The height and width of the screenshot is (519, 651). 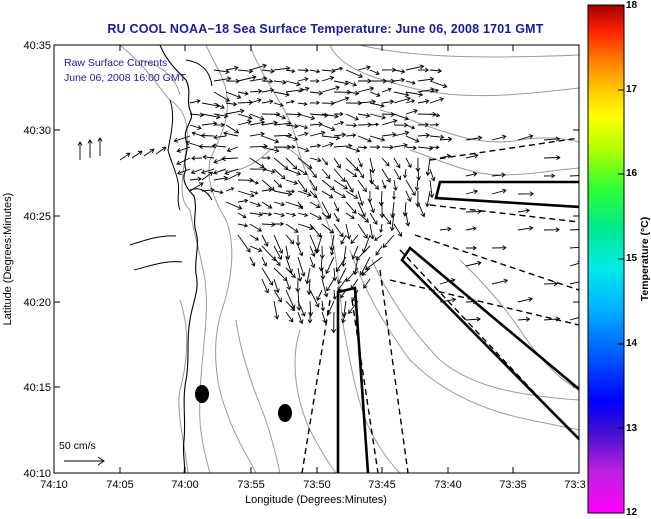 I want to click on zone-polygon, so click(x=489, y=343).